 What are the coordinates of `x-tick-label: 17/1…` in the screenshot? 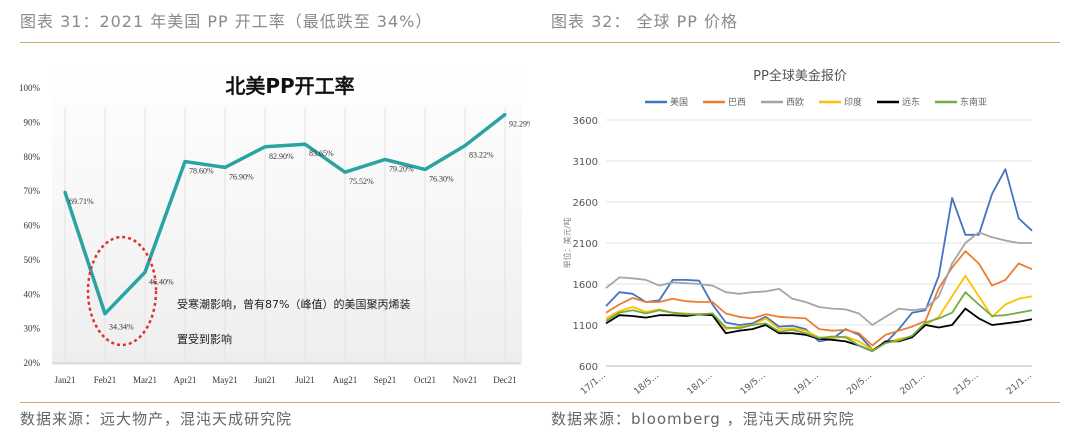 It's located at (593, 384).